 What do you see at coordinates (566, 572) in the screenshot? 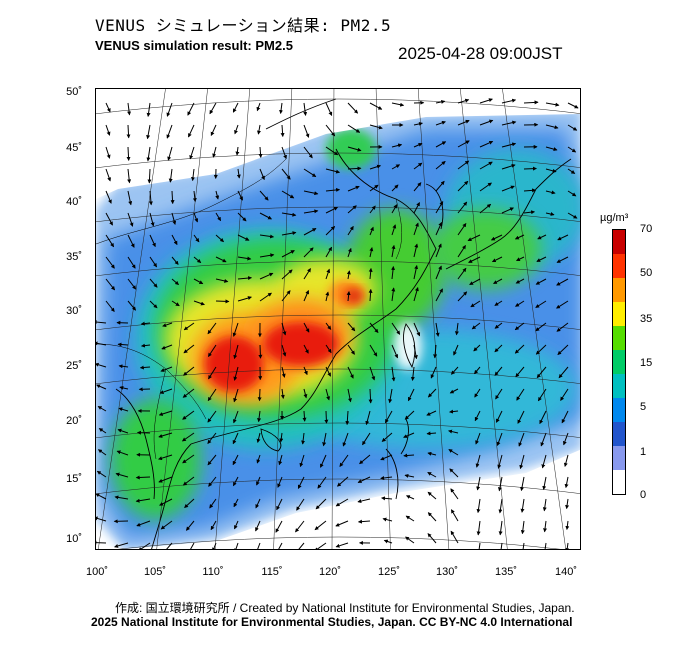
I see `lon-label-140: 140˚` at bounding box center [566, 572].